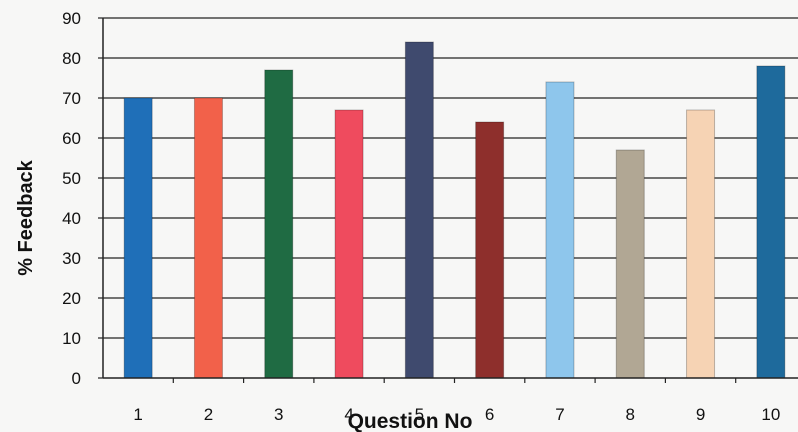  Describe the element at coordinates (71, 98) in the screenshot. I see `y-tick-label: 70` at that location.